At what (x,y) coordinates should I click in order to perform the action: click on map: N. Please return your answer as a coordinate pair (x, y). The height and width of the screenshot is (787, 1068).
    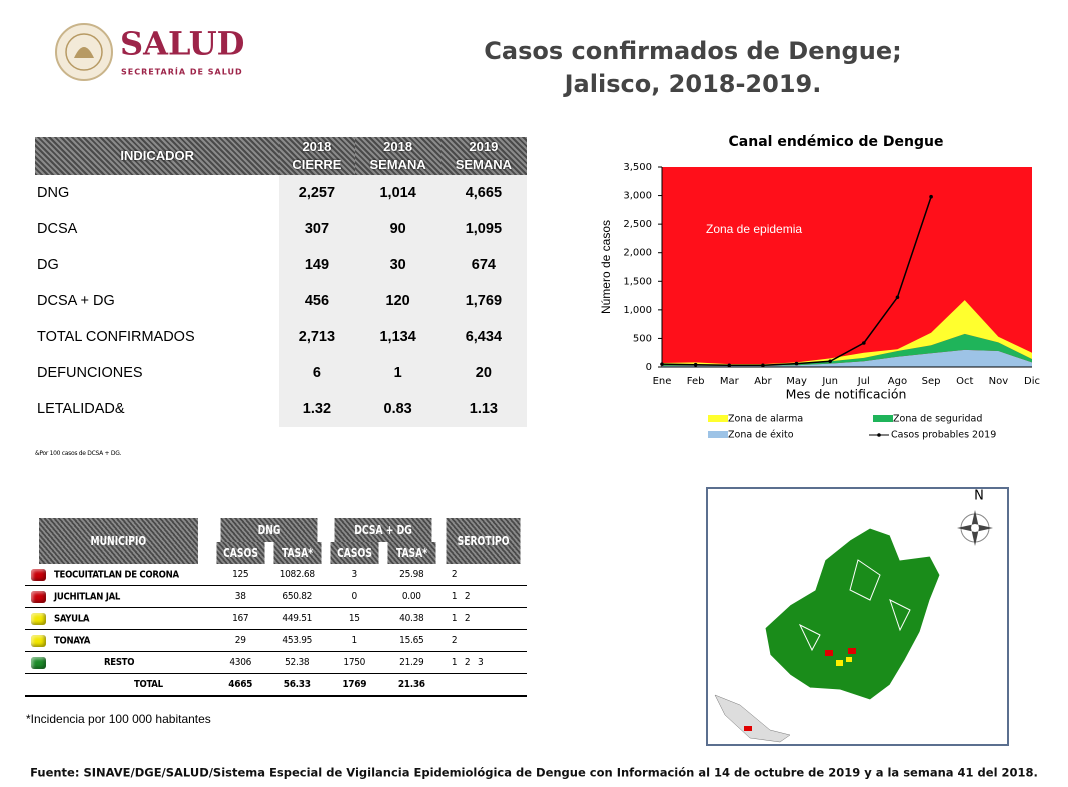
    Looking at the image, I should click on (857, 616).